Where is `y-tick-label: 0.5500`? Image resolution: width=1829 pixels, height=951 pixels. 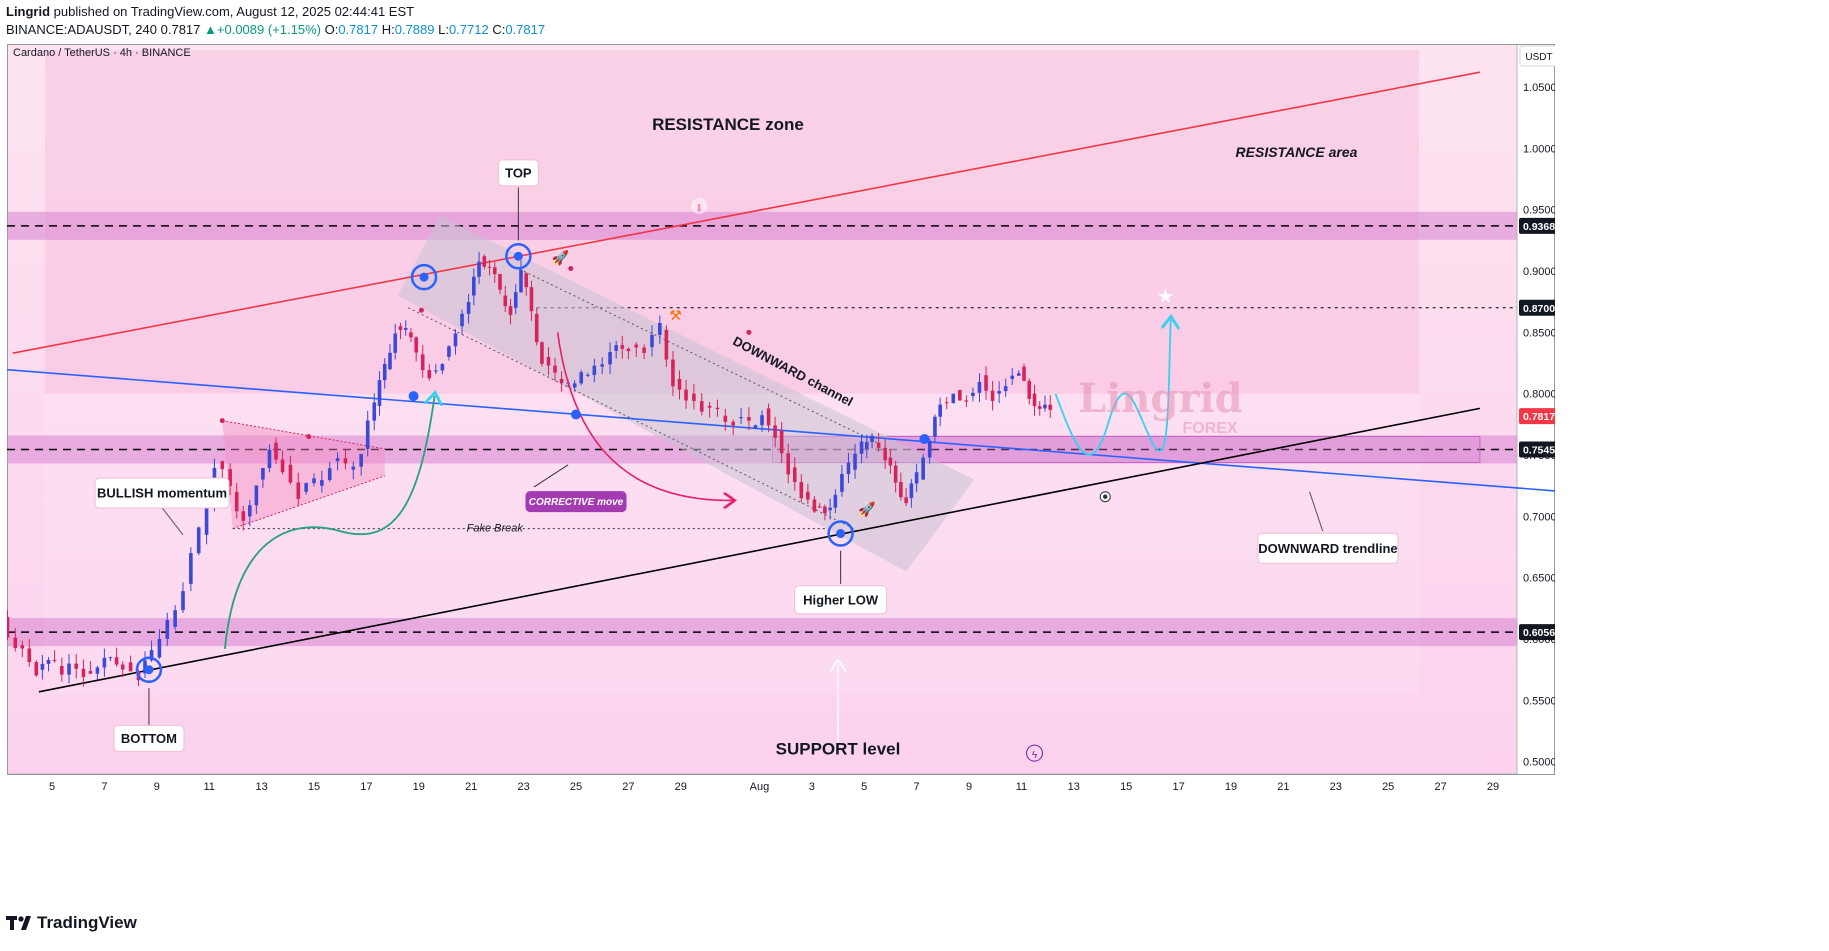 y-tick-label: 0.5500 is located at coordinates (1539, 701).